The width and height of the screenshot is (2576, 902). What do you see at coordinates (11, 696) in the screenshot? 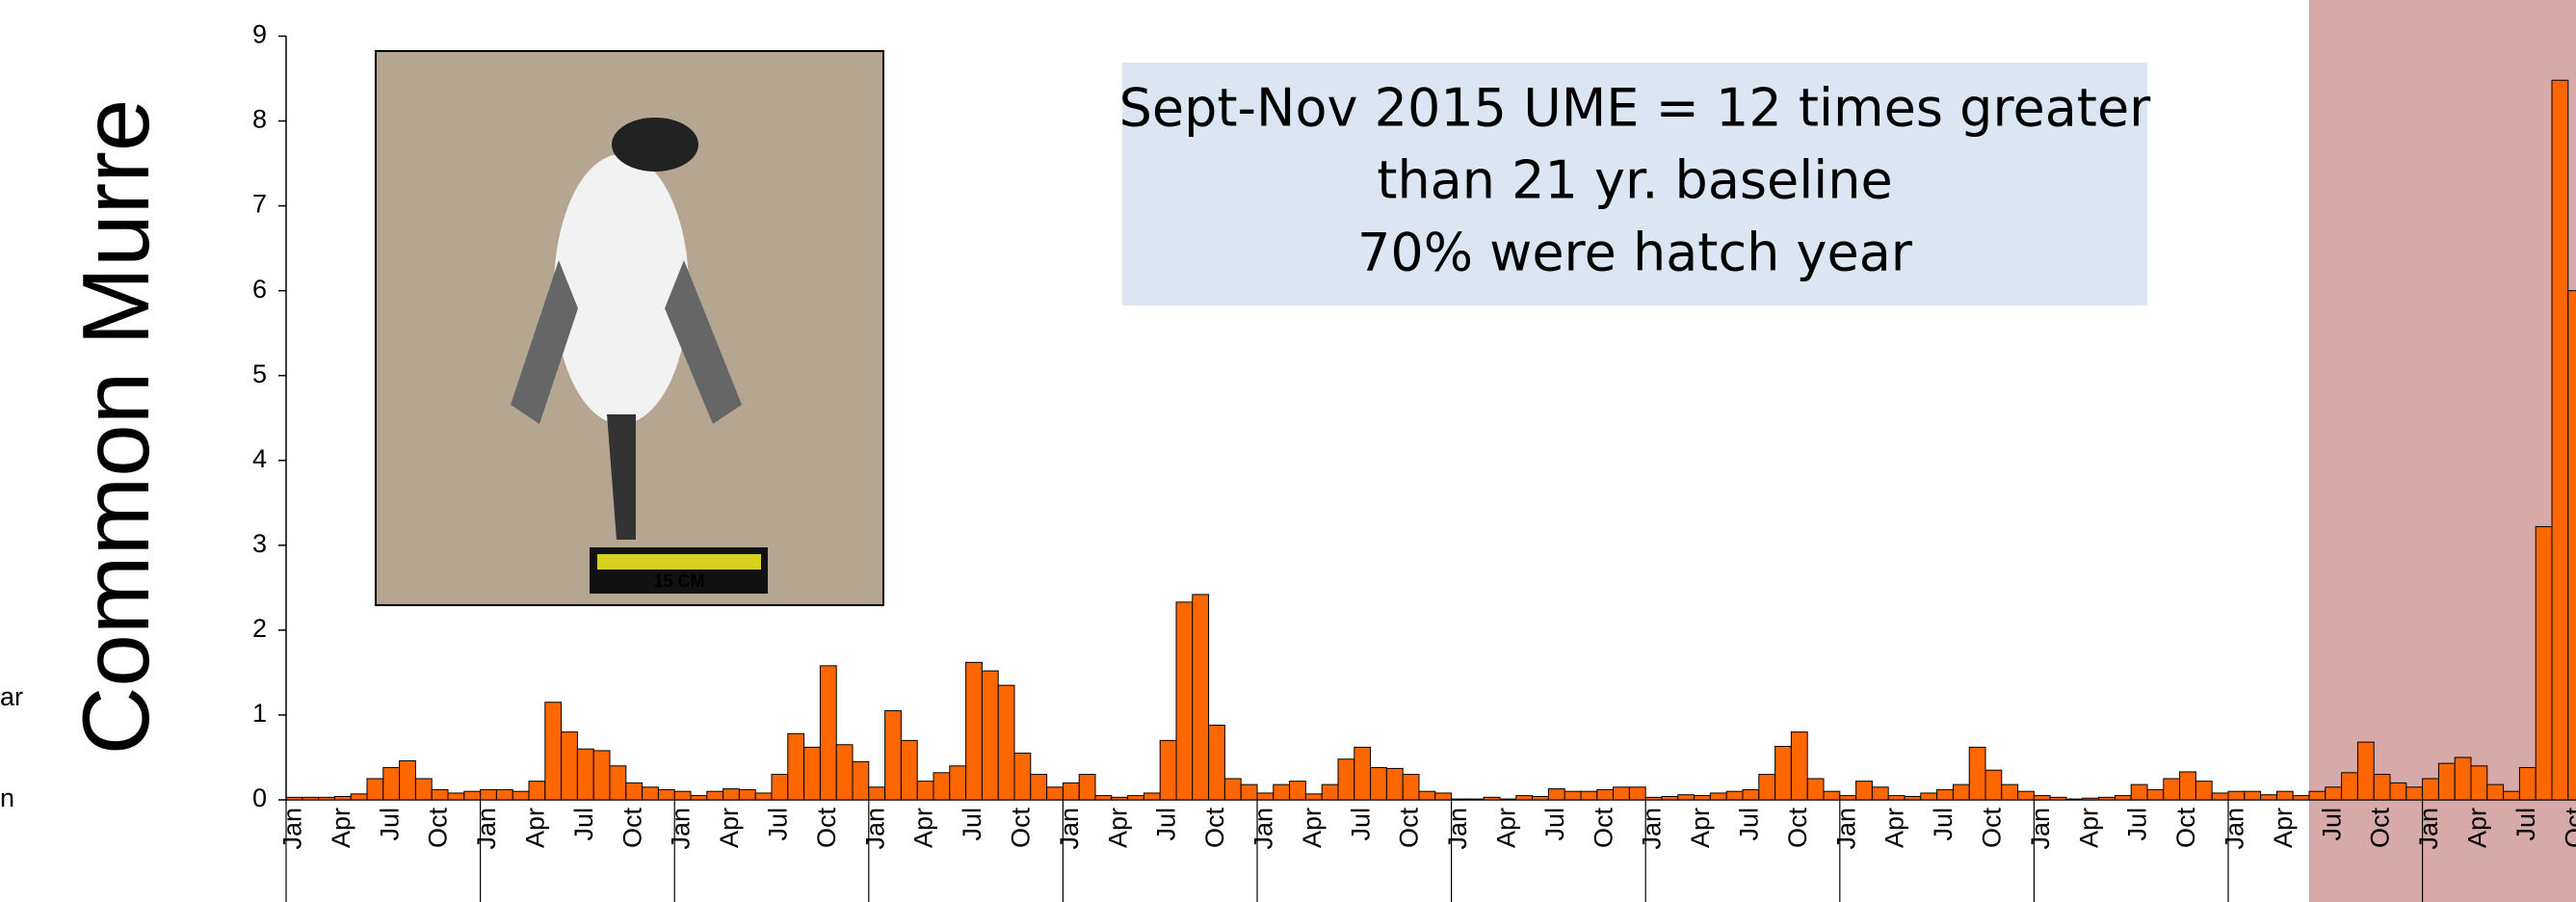
I see `fragment: ar` at bounding box center [11, 696].